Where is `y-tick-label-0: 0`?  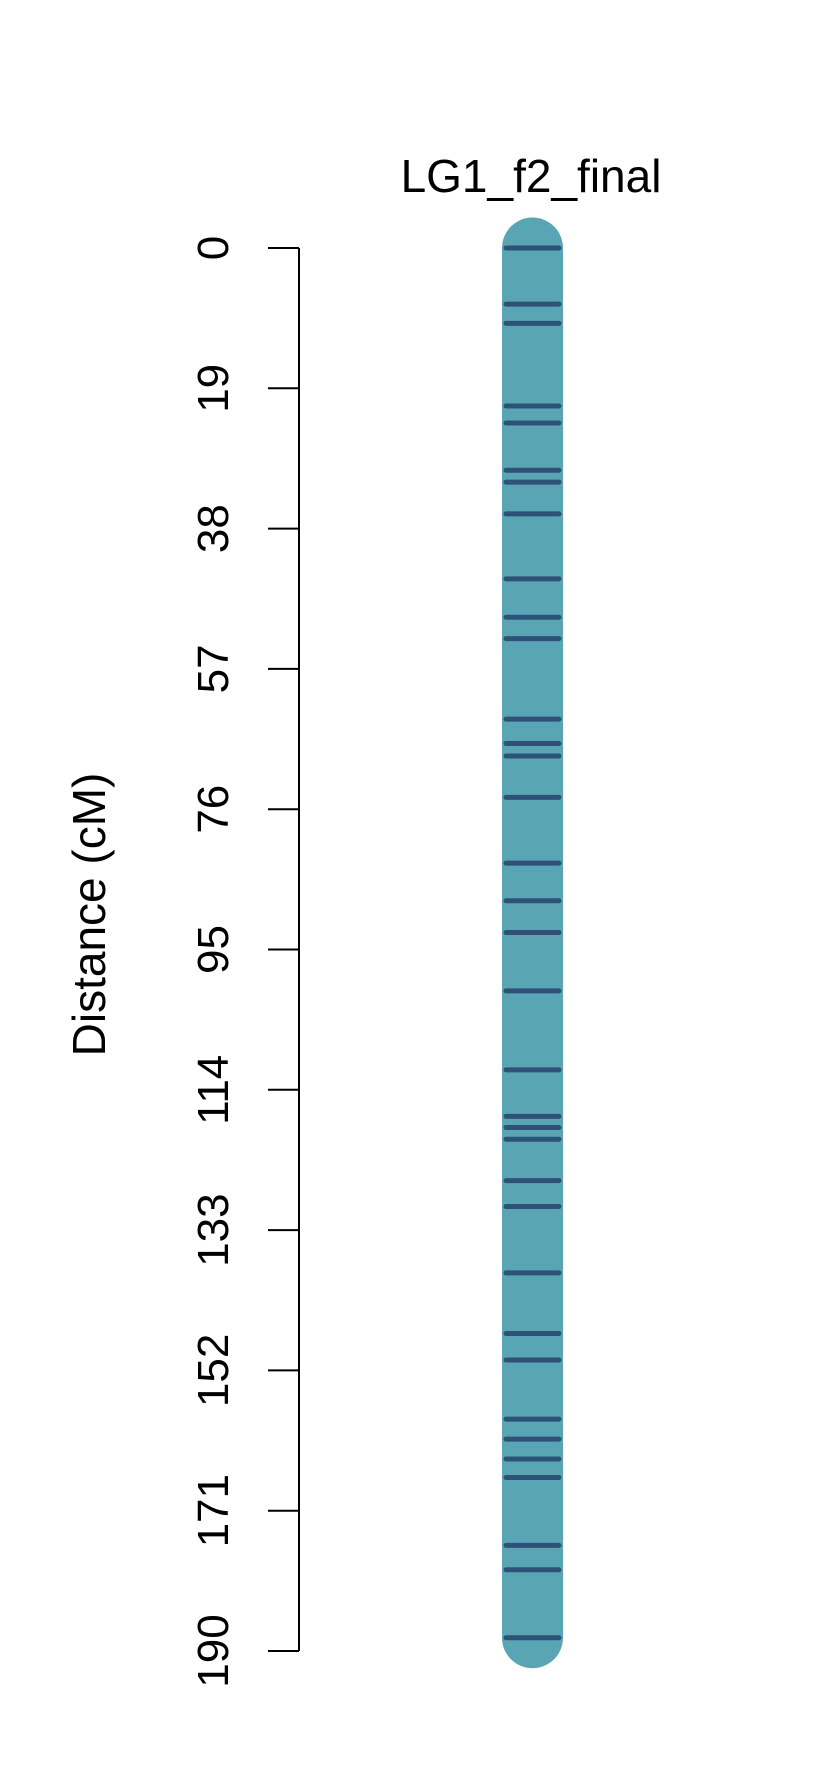 y-tick-label-0: 0 is located at coordinates (213, 248).